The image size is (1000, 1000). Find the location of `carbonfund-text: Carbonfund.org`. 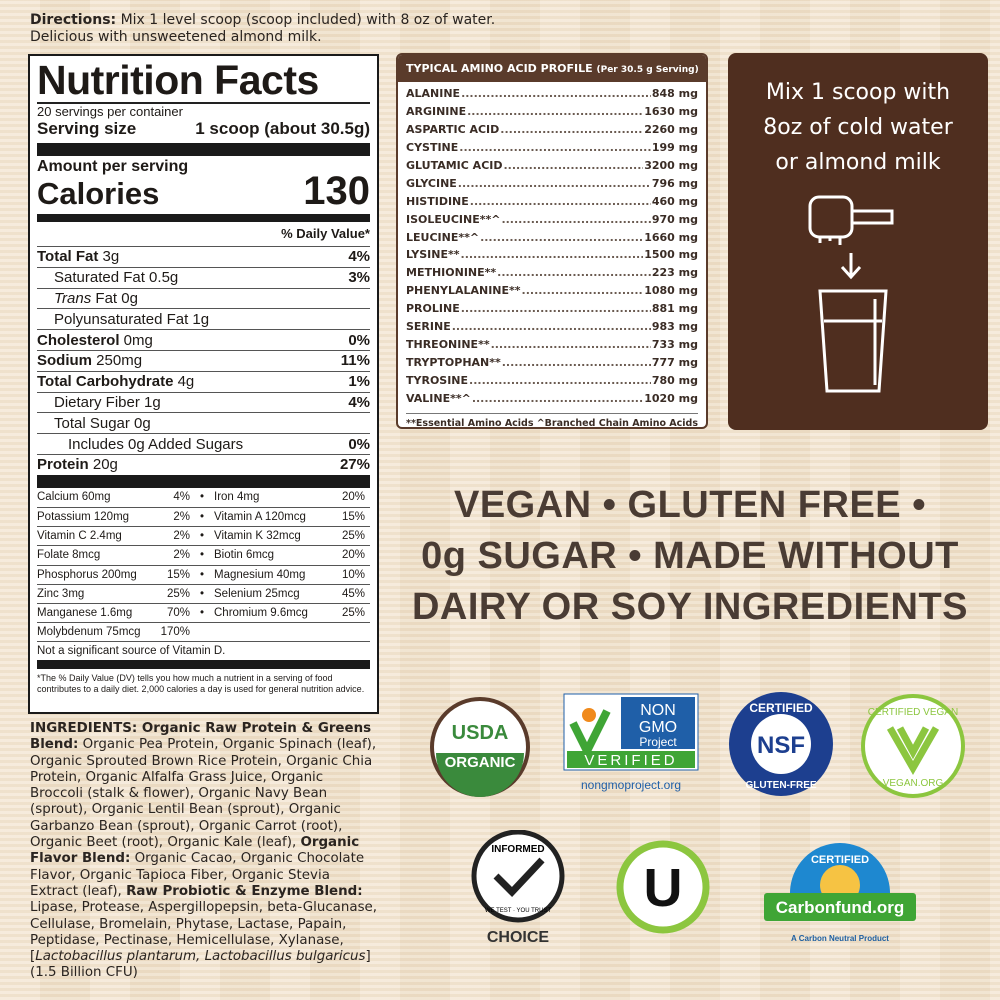

carbonfund-text: Carbonfund.org is located at coordinates (840, 907).